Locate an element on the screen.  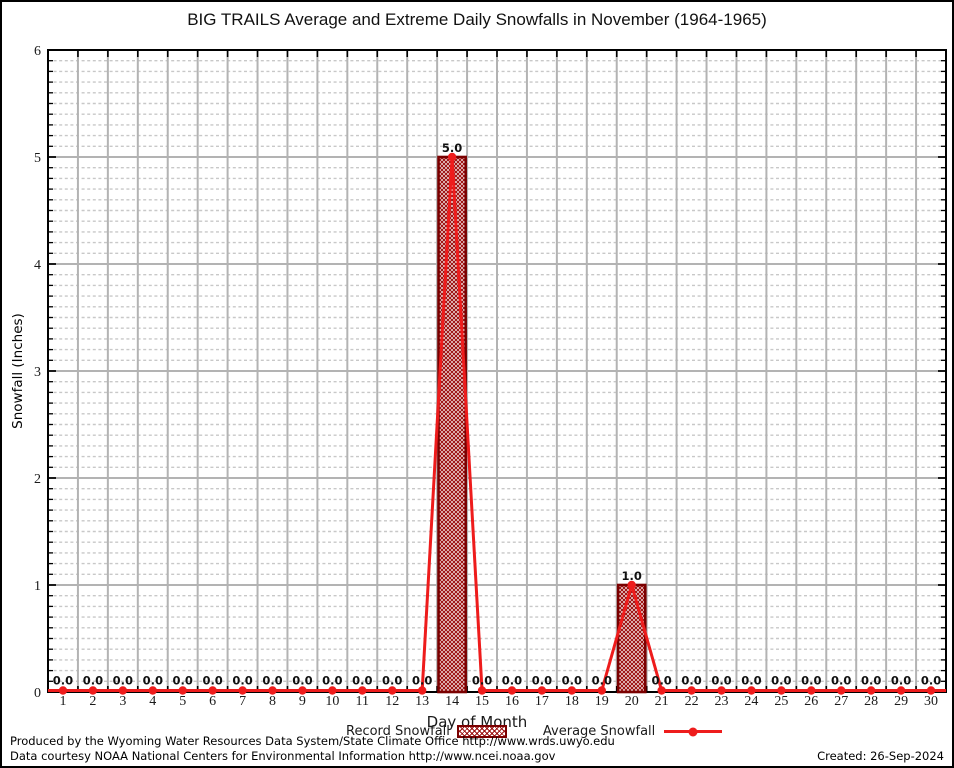
svg-text: 1.0 is located at coordinates (632, 576).